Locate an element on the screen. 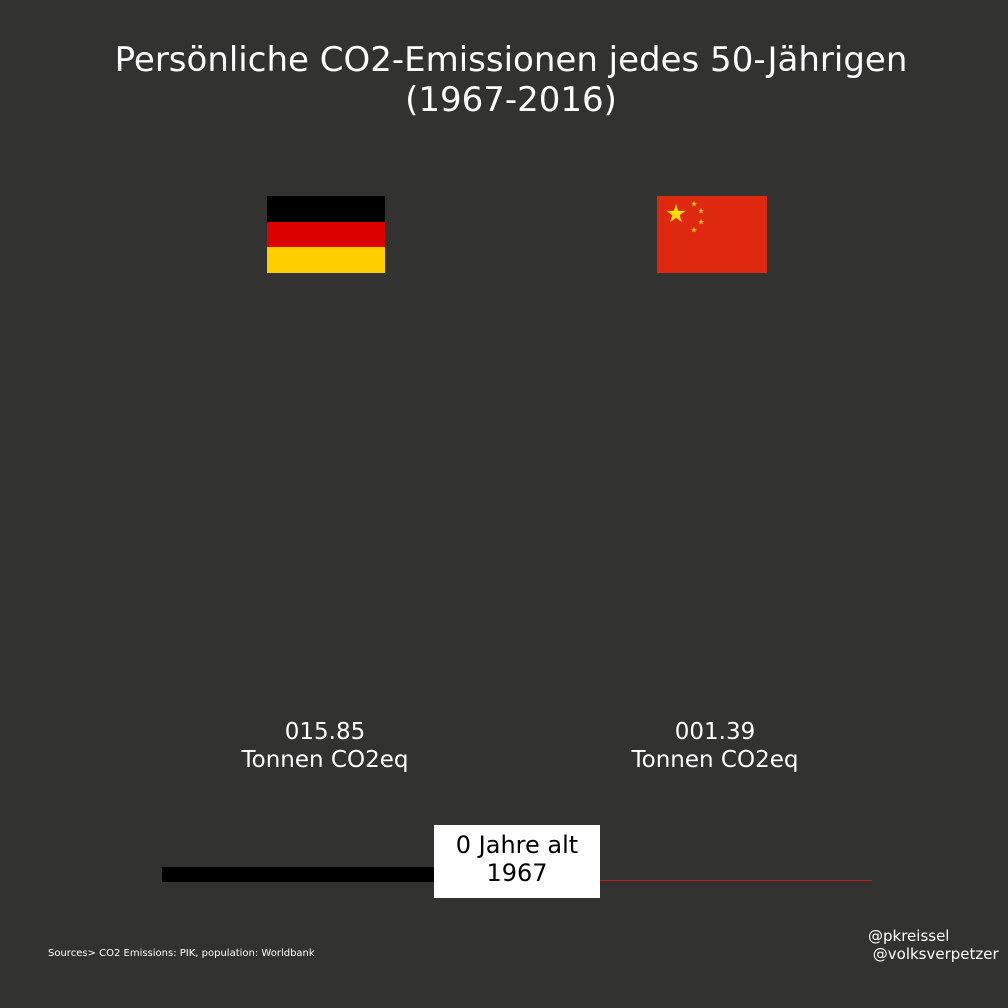 The height and width of the screenshot is (1008, 1008). credit-handle: @volksverpetzer is located at coordinates (933, 954).